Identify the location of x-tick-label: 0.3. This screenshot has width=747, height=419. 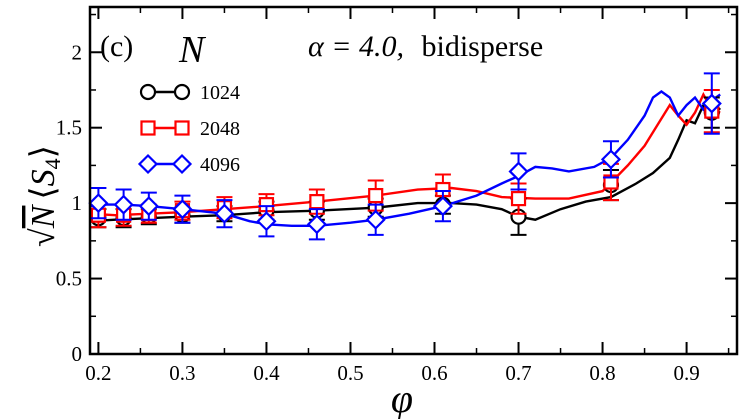
(182, 373).